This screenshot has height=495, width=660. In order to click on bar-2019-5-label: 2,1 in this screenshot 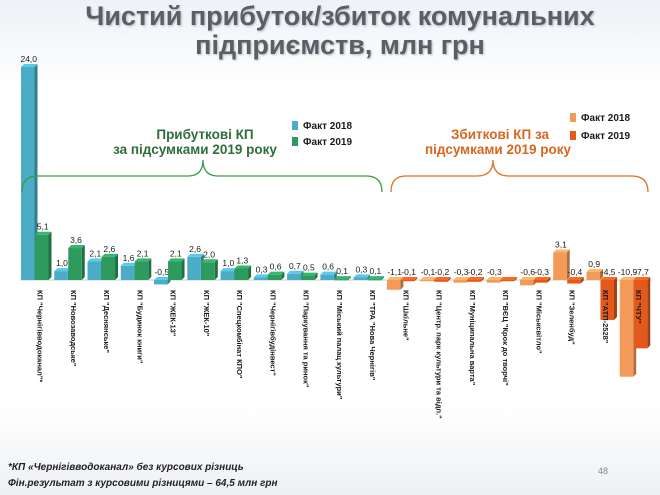, I will do `click(176, 253)`.